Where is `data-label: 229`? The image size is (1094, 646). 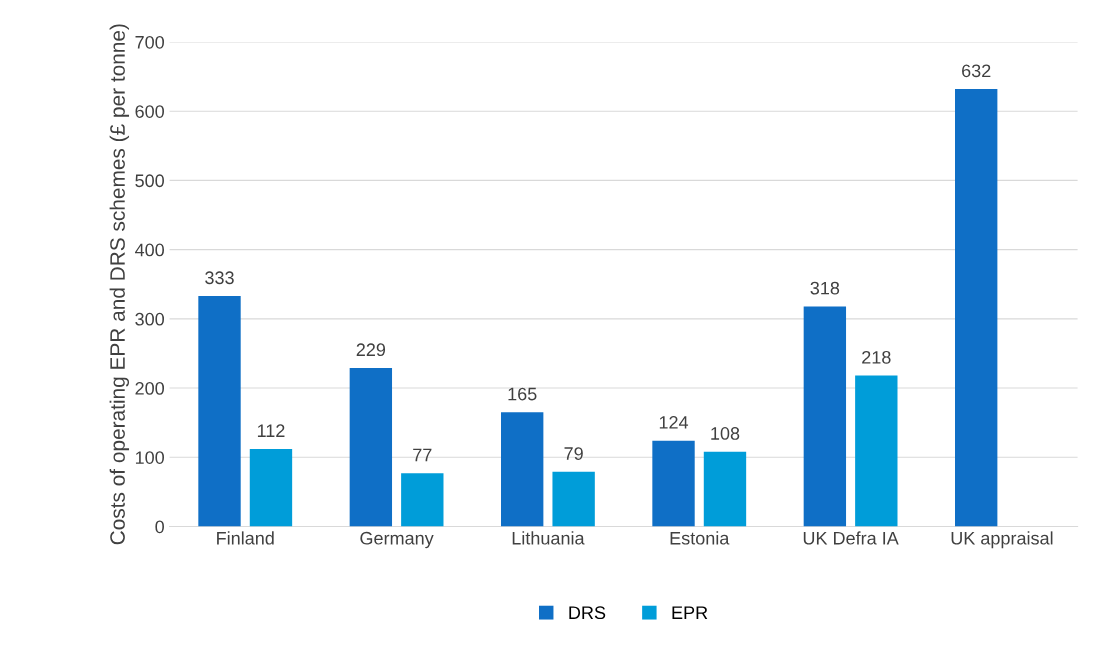
data-label: 229 is located at coordinates (371, 350).